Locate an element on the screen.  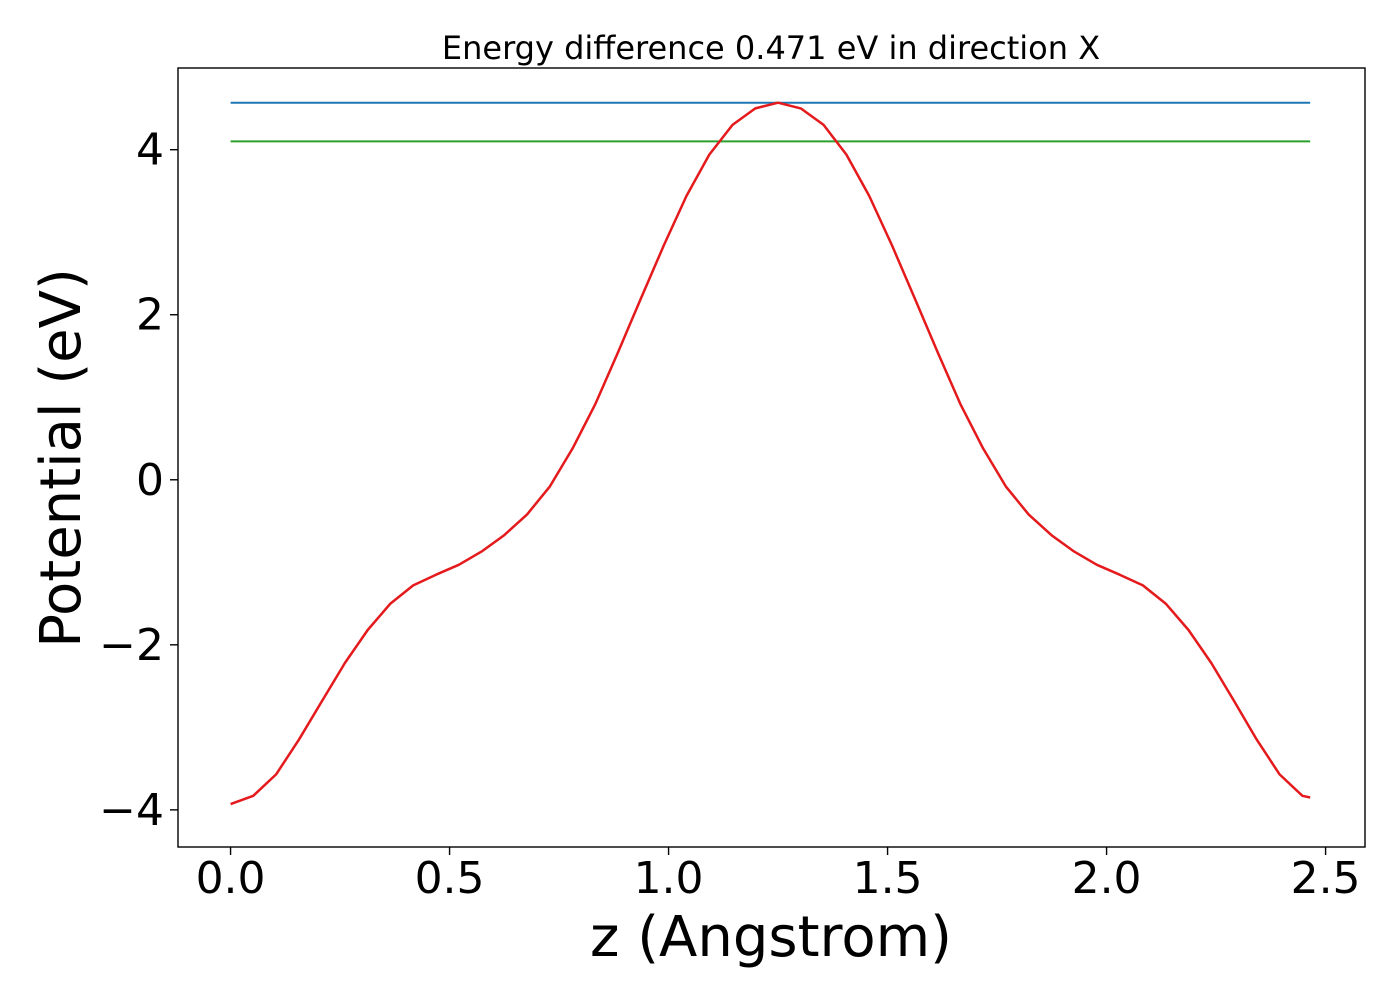
y-axis-label: Potential (eV) is located at coordinates (61, 458).